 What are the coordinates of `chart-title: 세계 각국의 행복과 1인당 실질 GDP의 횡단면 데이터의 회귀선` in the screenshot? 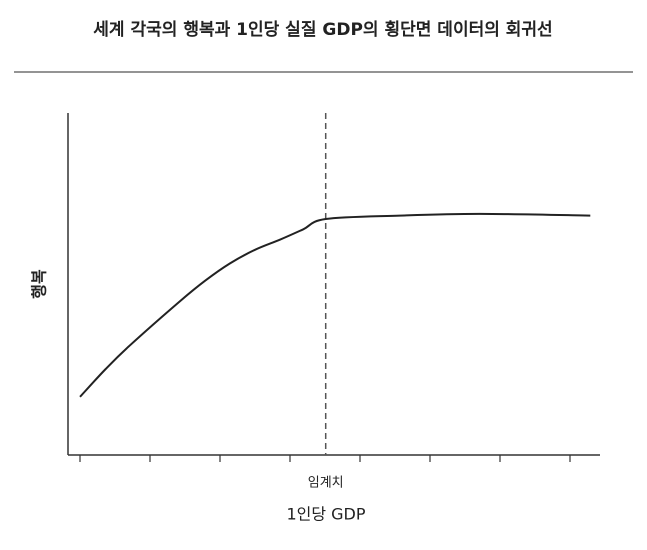 It's located at (322, 29).